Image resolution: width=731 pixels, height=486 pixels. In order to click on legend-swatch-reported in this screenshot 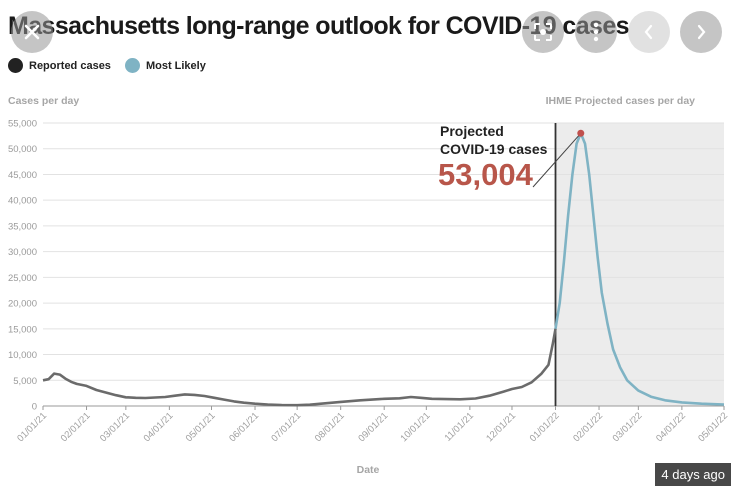, I will do `click(15, 65)`.